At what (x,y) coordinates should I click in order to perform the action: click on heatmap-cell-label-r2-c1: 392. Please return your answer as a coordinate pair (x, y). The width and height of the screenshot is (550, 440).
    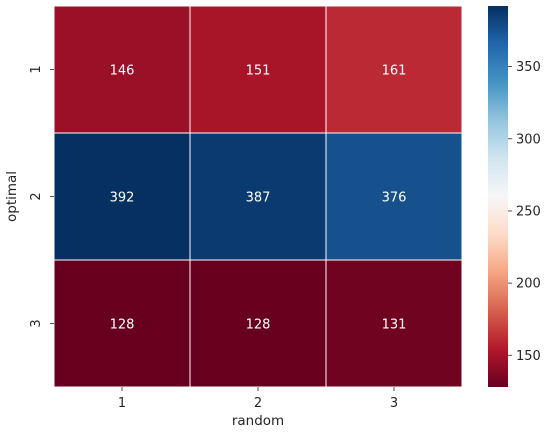
    Looking at the image, I should click on (122, 198).